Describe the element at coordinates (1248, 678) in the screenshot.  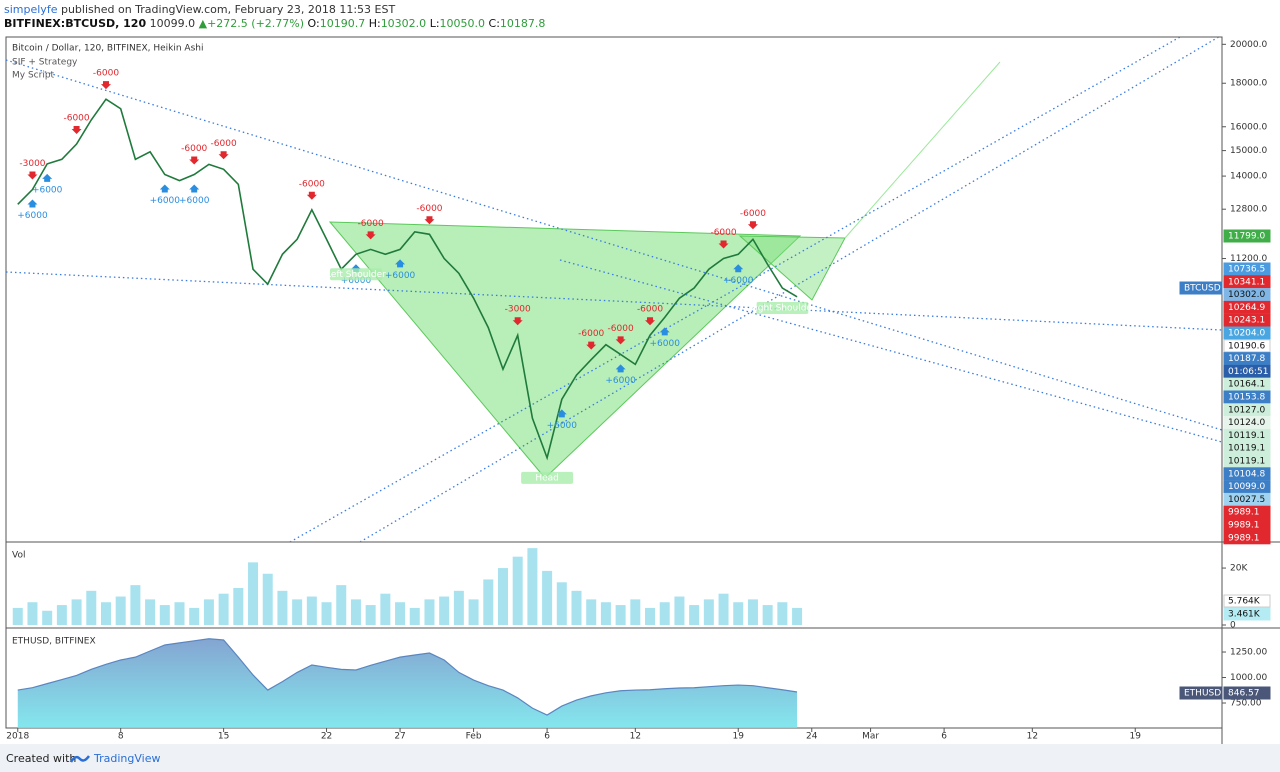
I see `y-tick-label: 1000.00` at that location.